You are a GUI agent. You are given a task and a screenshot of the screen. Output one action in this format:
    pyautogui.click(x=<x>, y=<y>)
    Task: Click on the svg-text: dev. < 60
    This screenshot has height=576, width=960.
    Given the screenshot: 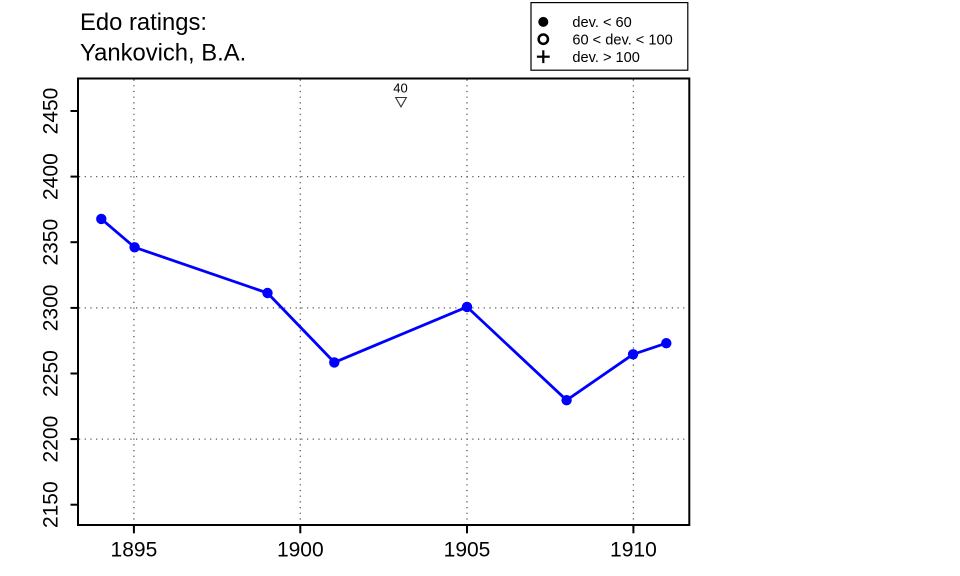 What is the action you would take?
    pyautogui.click(x=601, y=23)
    